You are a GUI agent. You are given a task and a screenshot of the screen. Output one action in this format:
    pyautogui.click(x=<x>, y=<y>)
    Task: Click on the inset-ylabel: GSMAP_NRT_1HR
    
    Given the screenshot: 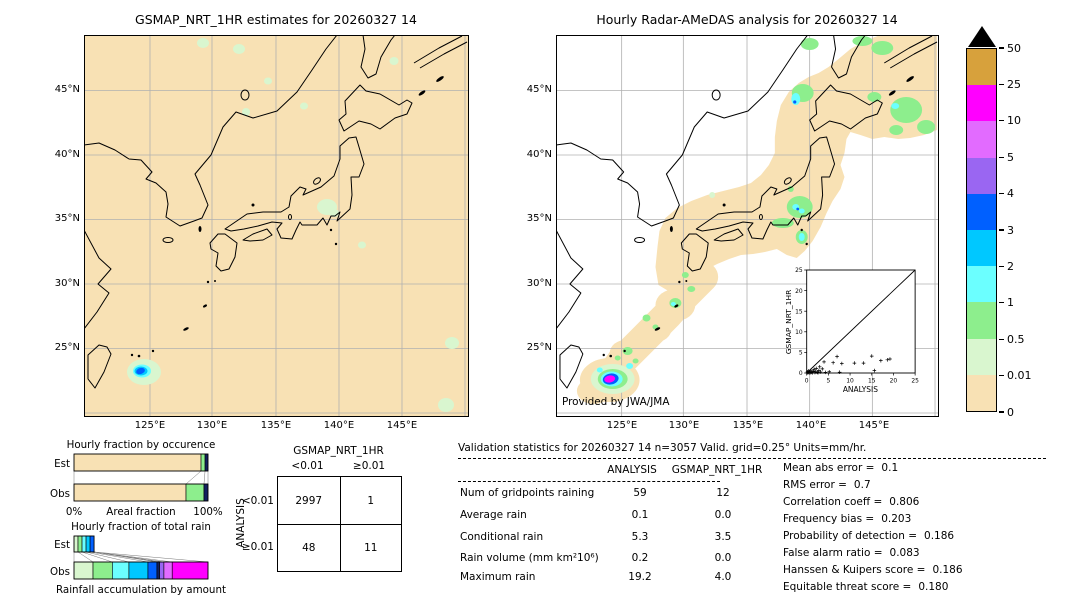 What is the action you would take?
    pyautogui.click(x=788, y=322)
    